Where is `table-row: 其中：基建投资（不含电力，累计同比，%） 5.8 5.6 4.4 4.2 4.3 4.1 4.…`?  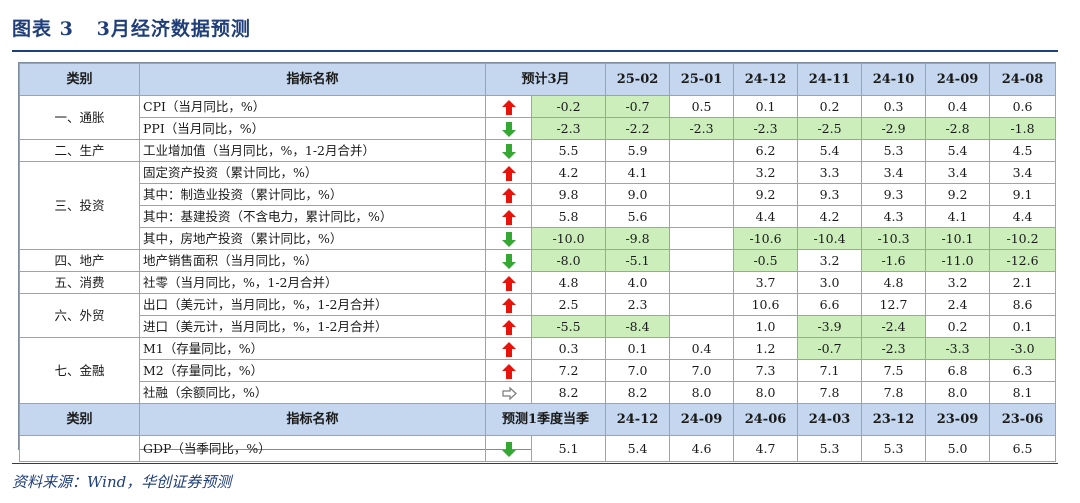 table-row: 其中：基建投资（不含电力，累计同比，%） 5.8 5.6 4.4 4.2 4.3 4.1 4.… is located at coordinates (538, 216).